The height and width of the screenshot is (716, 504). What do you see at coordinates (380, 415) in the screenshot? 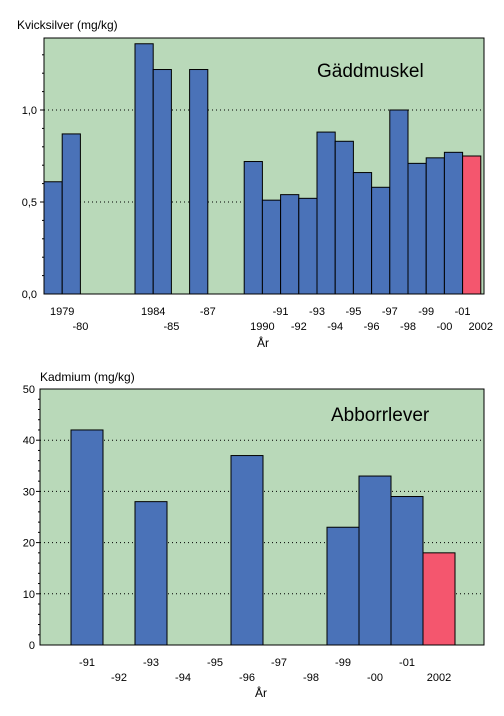
I see `chart2-inset-label: Abborrlever` at bounding box center [380, 415].